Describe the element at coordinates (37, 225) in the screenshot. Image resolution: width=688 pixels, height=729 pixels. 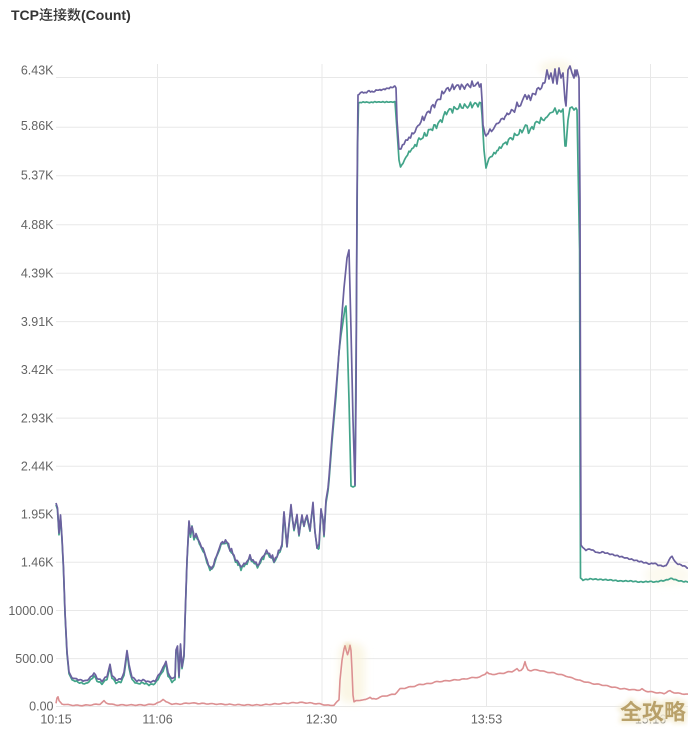
I see `svg-text: 4.88K` at that location.